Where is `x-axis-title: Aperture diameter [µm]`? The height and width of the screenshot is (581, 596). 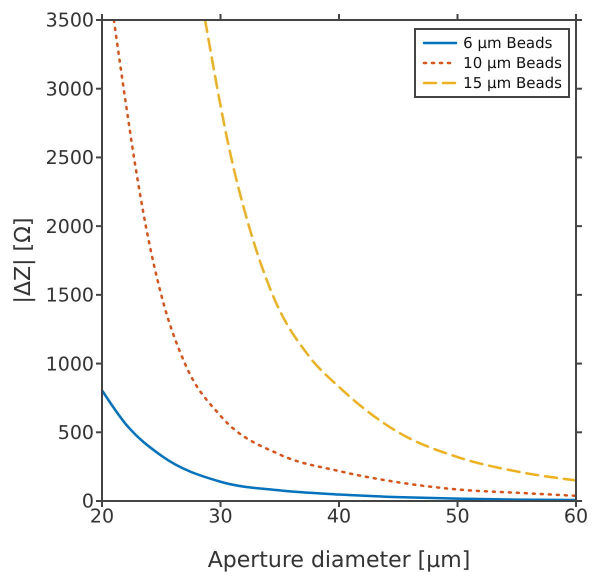
x-axis-title: Aperture diameter [µm] is located at coordinates (339, 560).